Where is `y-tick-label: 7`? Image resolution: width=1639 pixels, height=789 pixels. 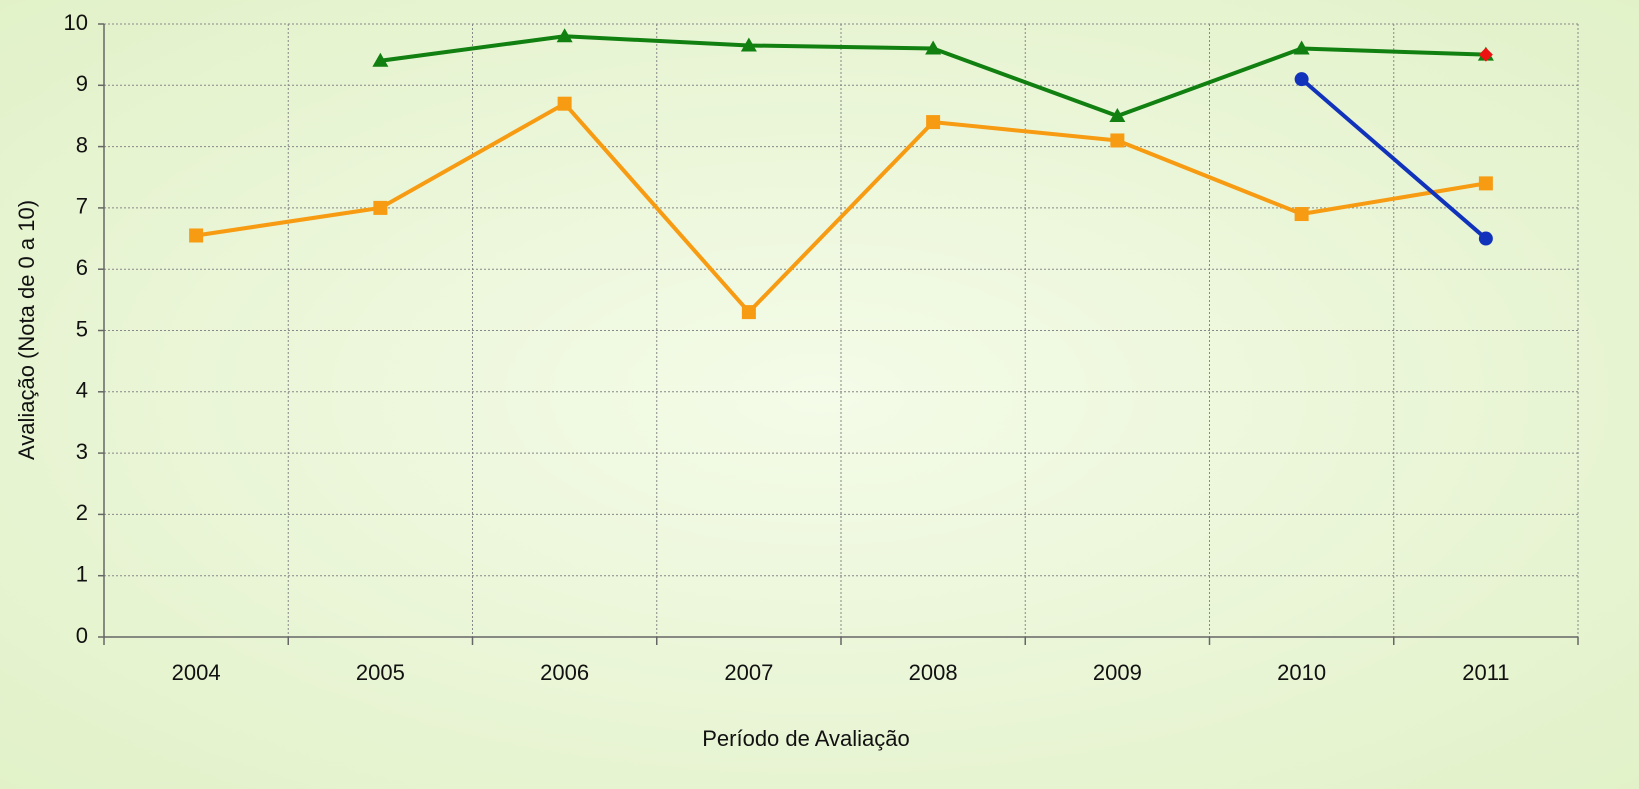 y-tick-label: 7 is located at coordinates (82, 206).